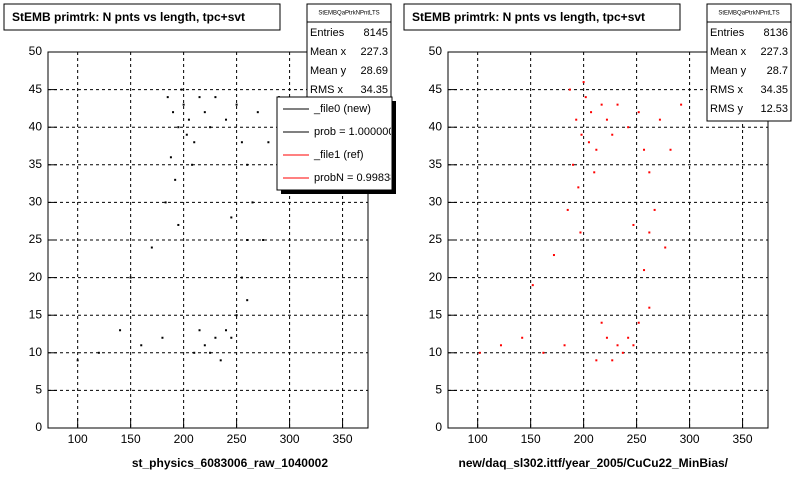  I want to click on stats-value: 8145, so click(376, 33).